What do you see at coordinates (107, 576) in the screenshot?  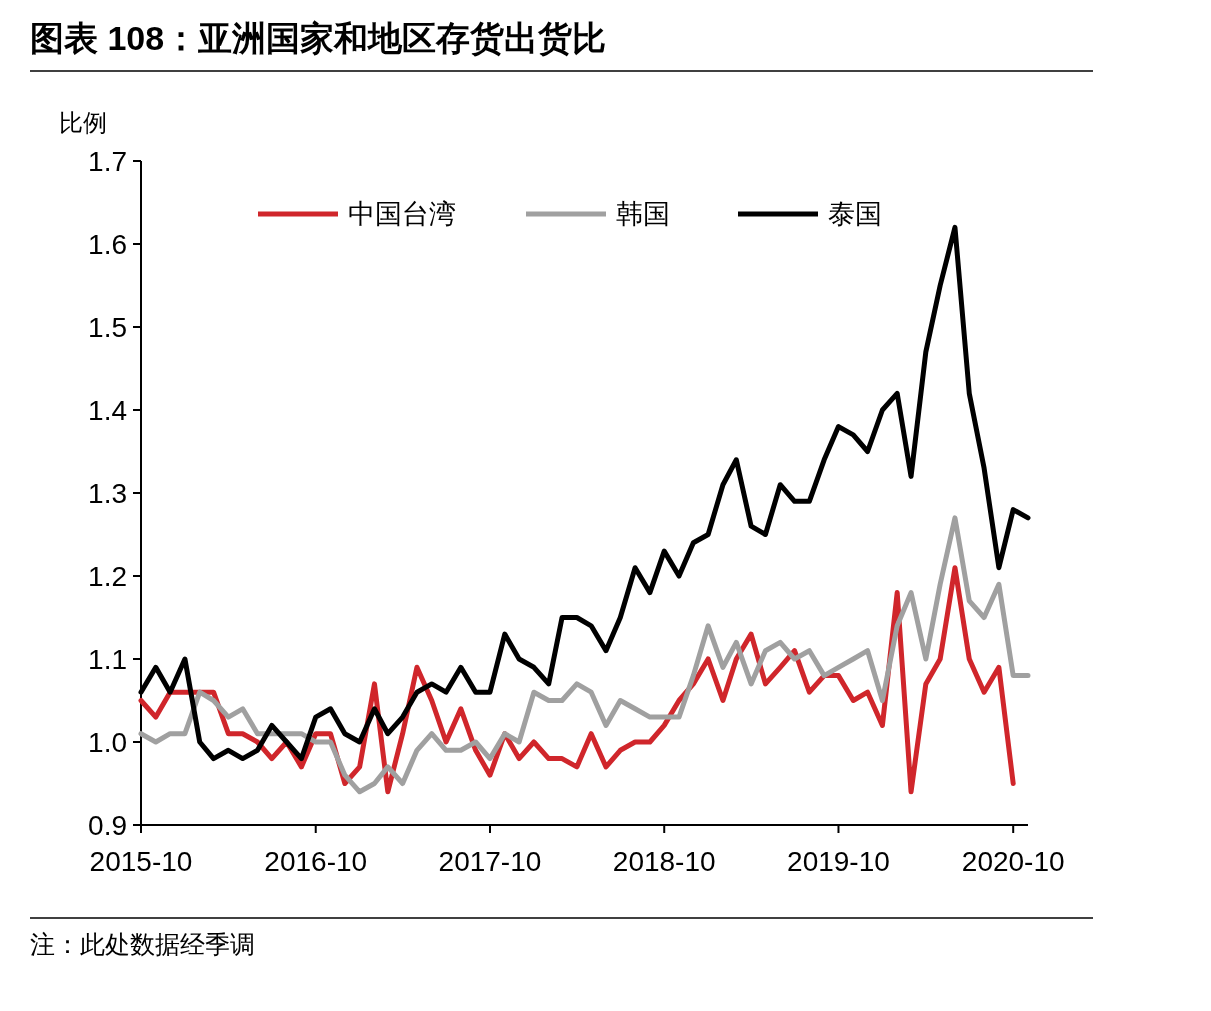 I see `y-tick-label: 1.2` at bounding box center [107, 576].